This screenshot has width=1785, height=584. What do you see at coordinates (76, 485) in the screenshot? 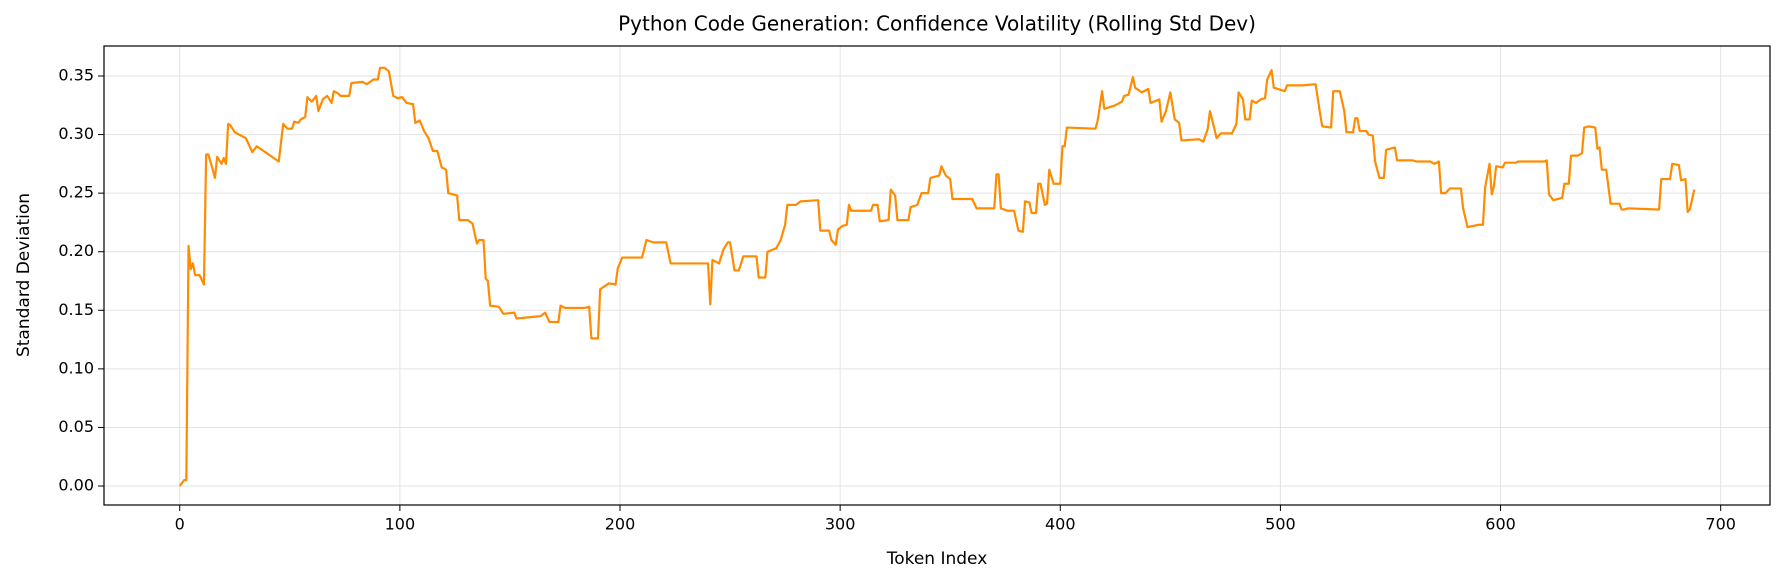
I see `y-tick-label: 0.00` at bounding box center [76, 485].